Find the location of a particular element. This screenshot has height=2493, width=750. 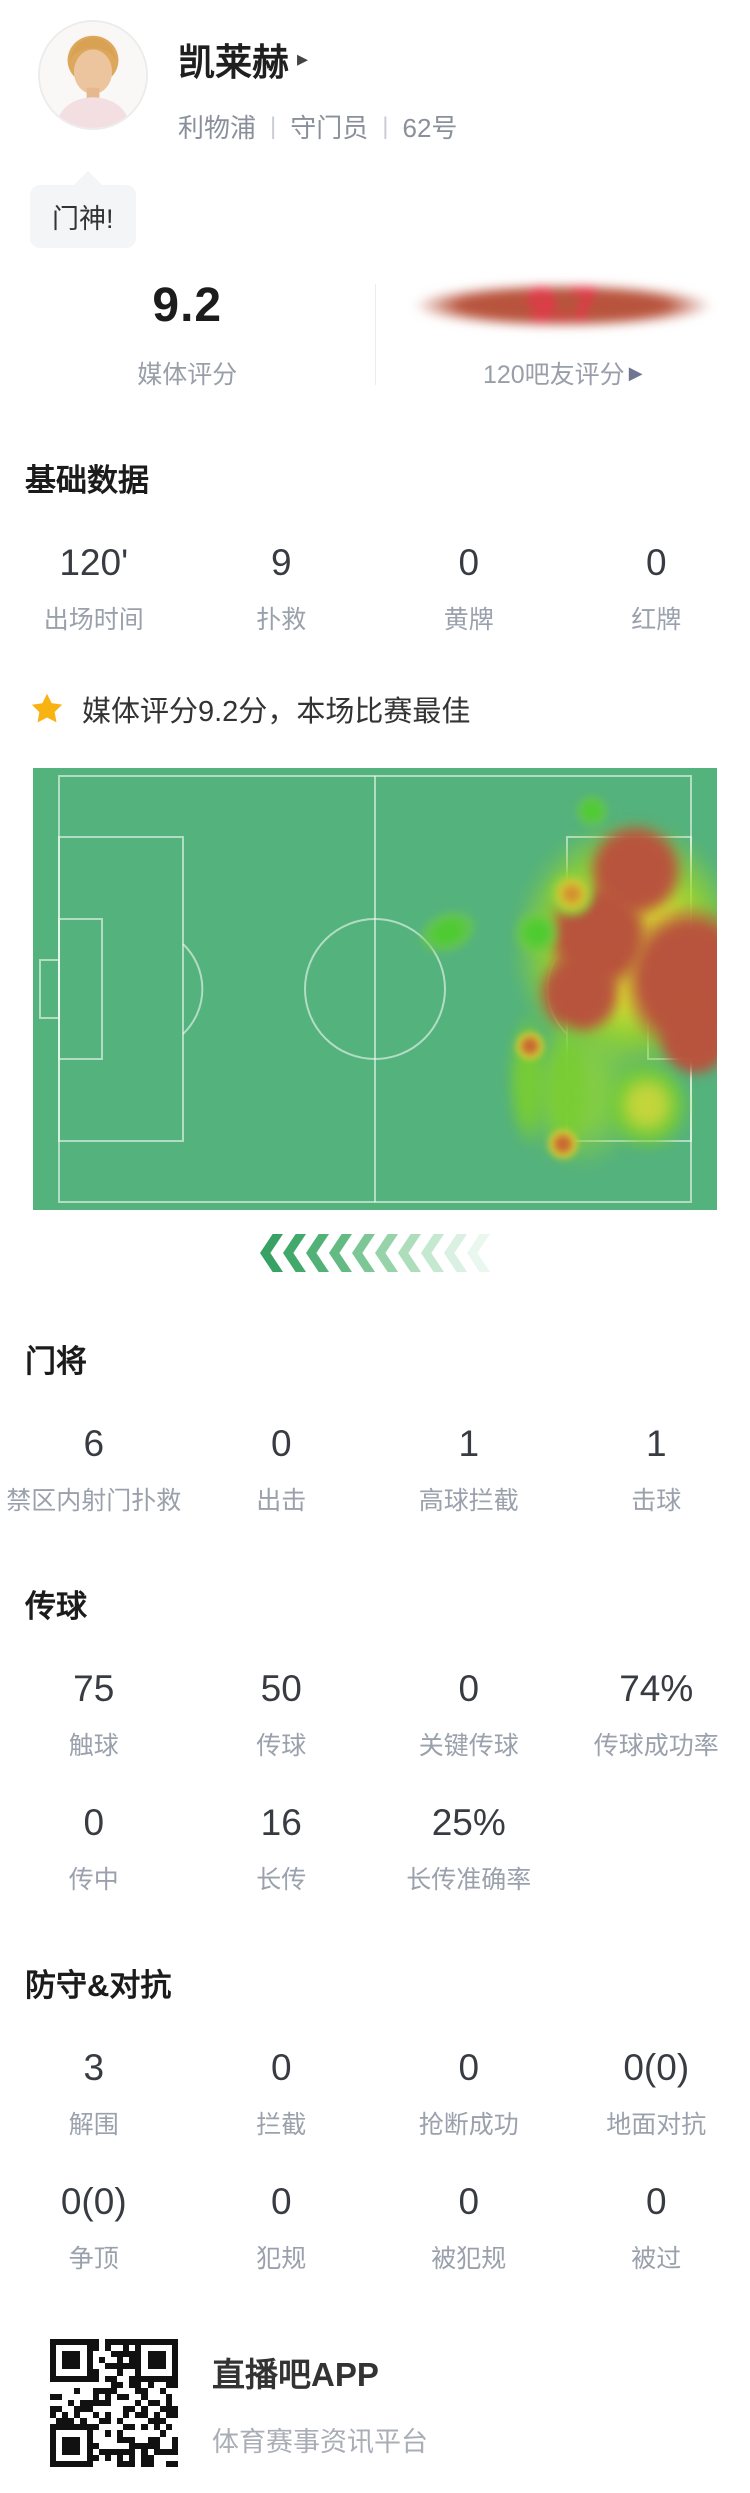

stat-label: 传球成功率 is located at coordinates (656, 1744).